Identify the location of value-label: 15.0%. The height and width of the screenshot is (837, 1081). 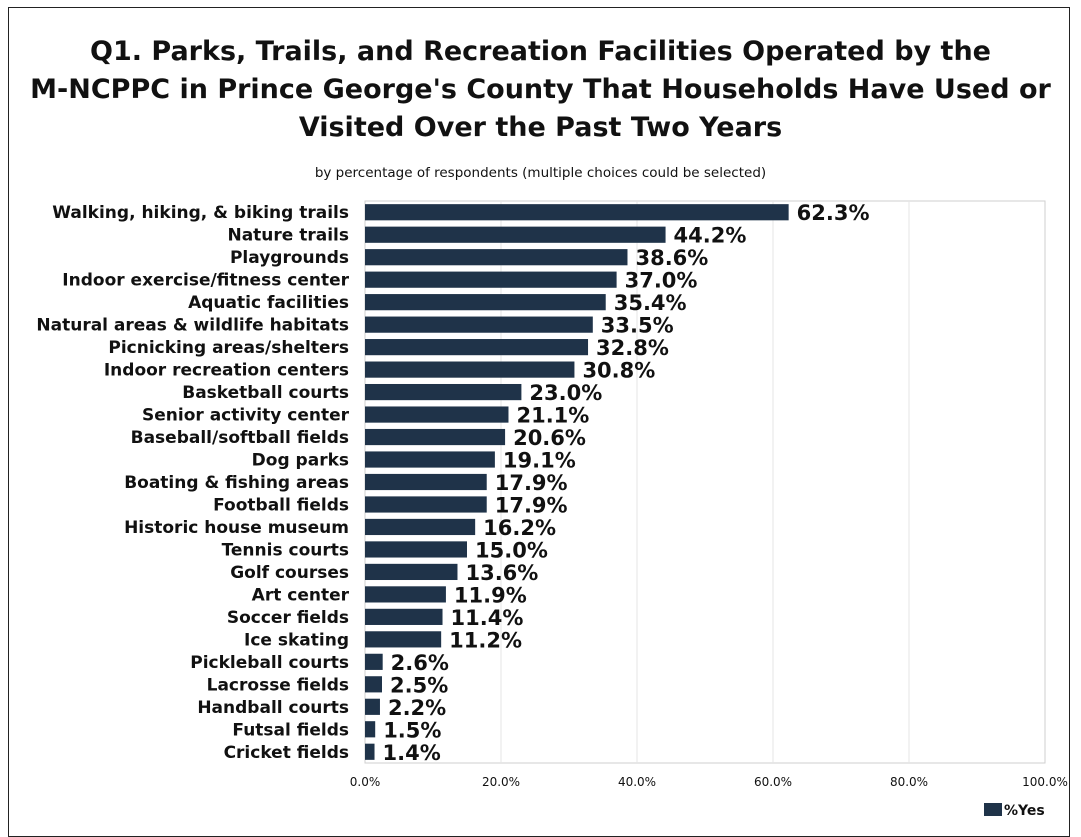
(511, 550).